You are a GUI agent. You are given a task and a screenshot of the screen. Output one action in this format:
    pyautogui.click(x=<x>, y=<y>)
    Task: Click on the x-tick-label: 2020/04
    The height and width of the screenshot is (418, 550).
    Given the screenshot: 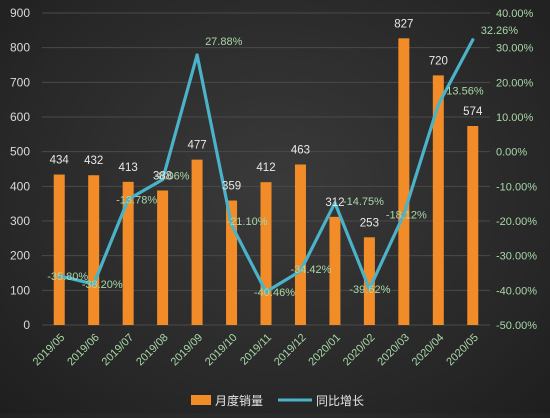 What is the action you would take?
    pyautogui.click(x=428, y=350)
    